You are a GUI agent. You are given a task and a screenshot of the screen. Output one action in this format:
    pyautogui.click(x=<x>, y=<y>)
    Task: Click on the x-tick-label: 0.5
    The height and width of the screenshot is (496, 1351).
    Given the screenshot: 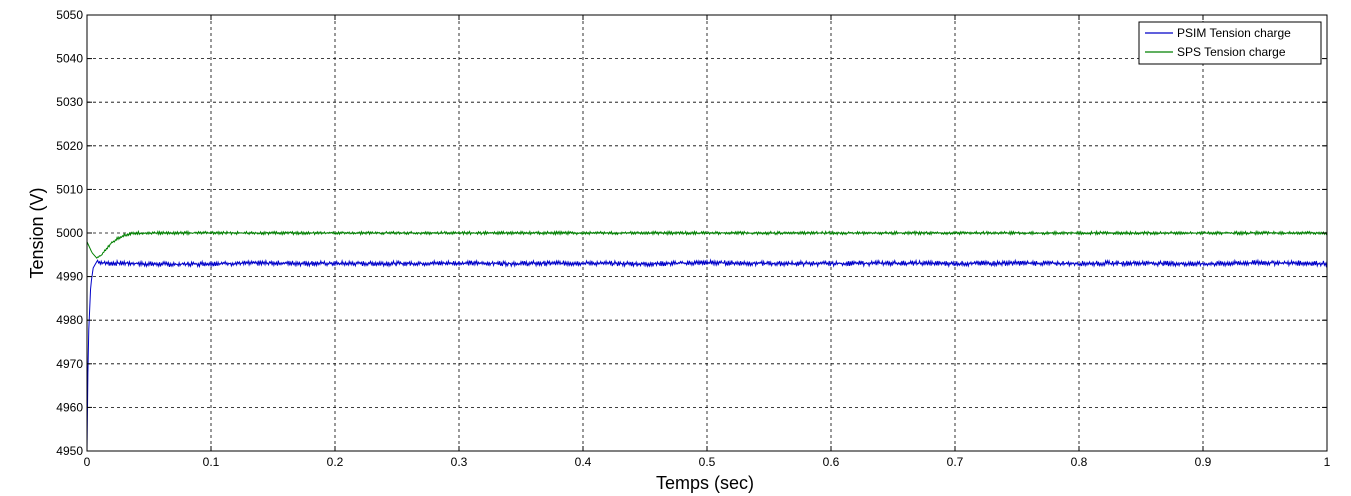 What is the action you would take?
    pyautogui.click(x=707, y=462)
    